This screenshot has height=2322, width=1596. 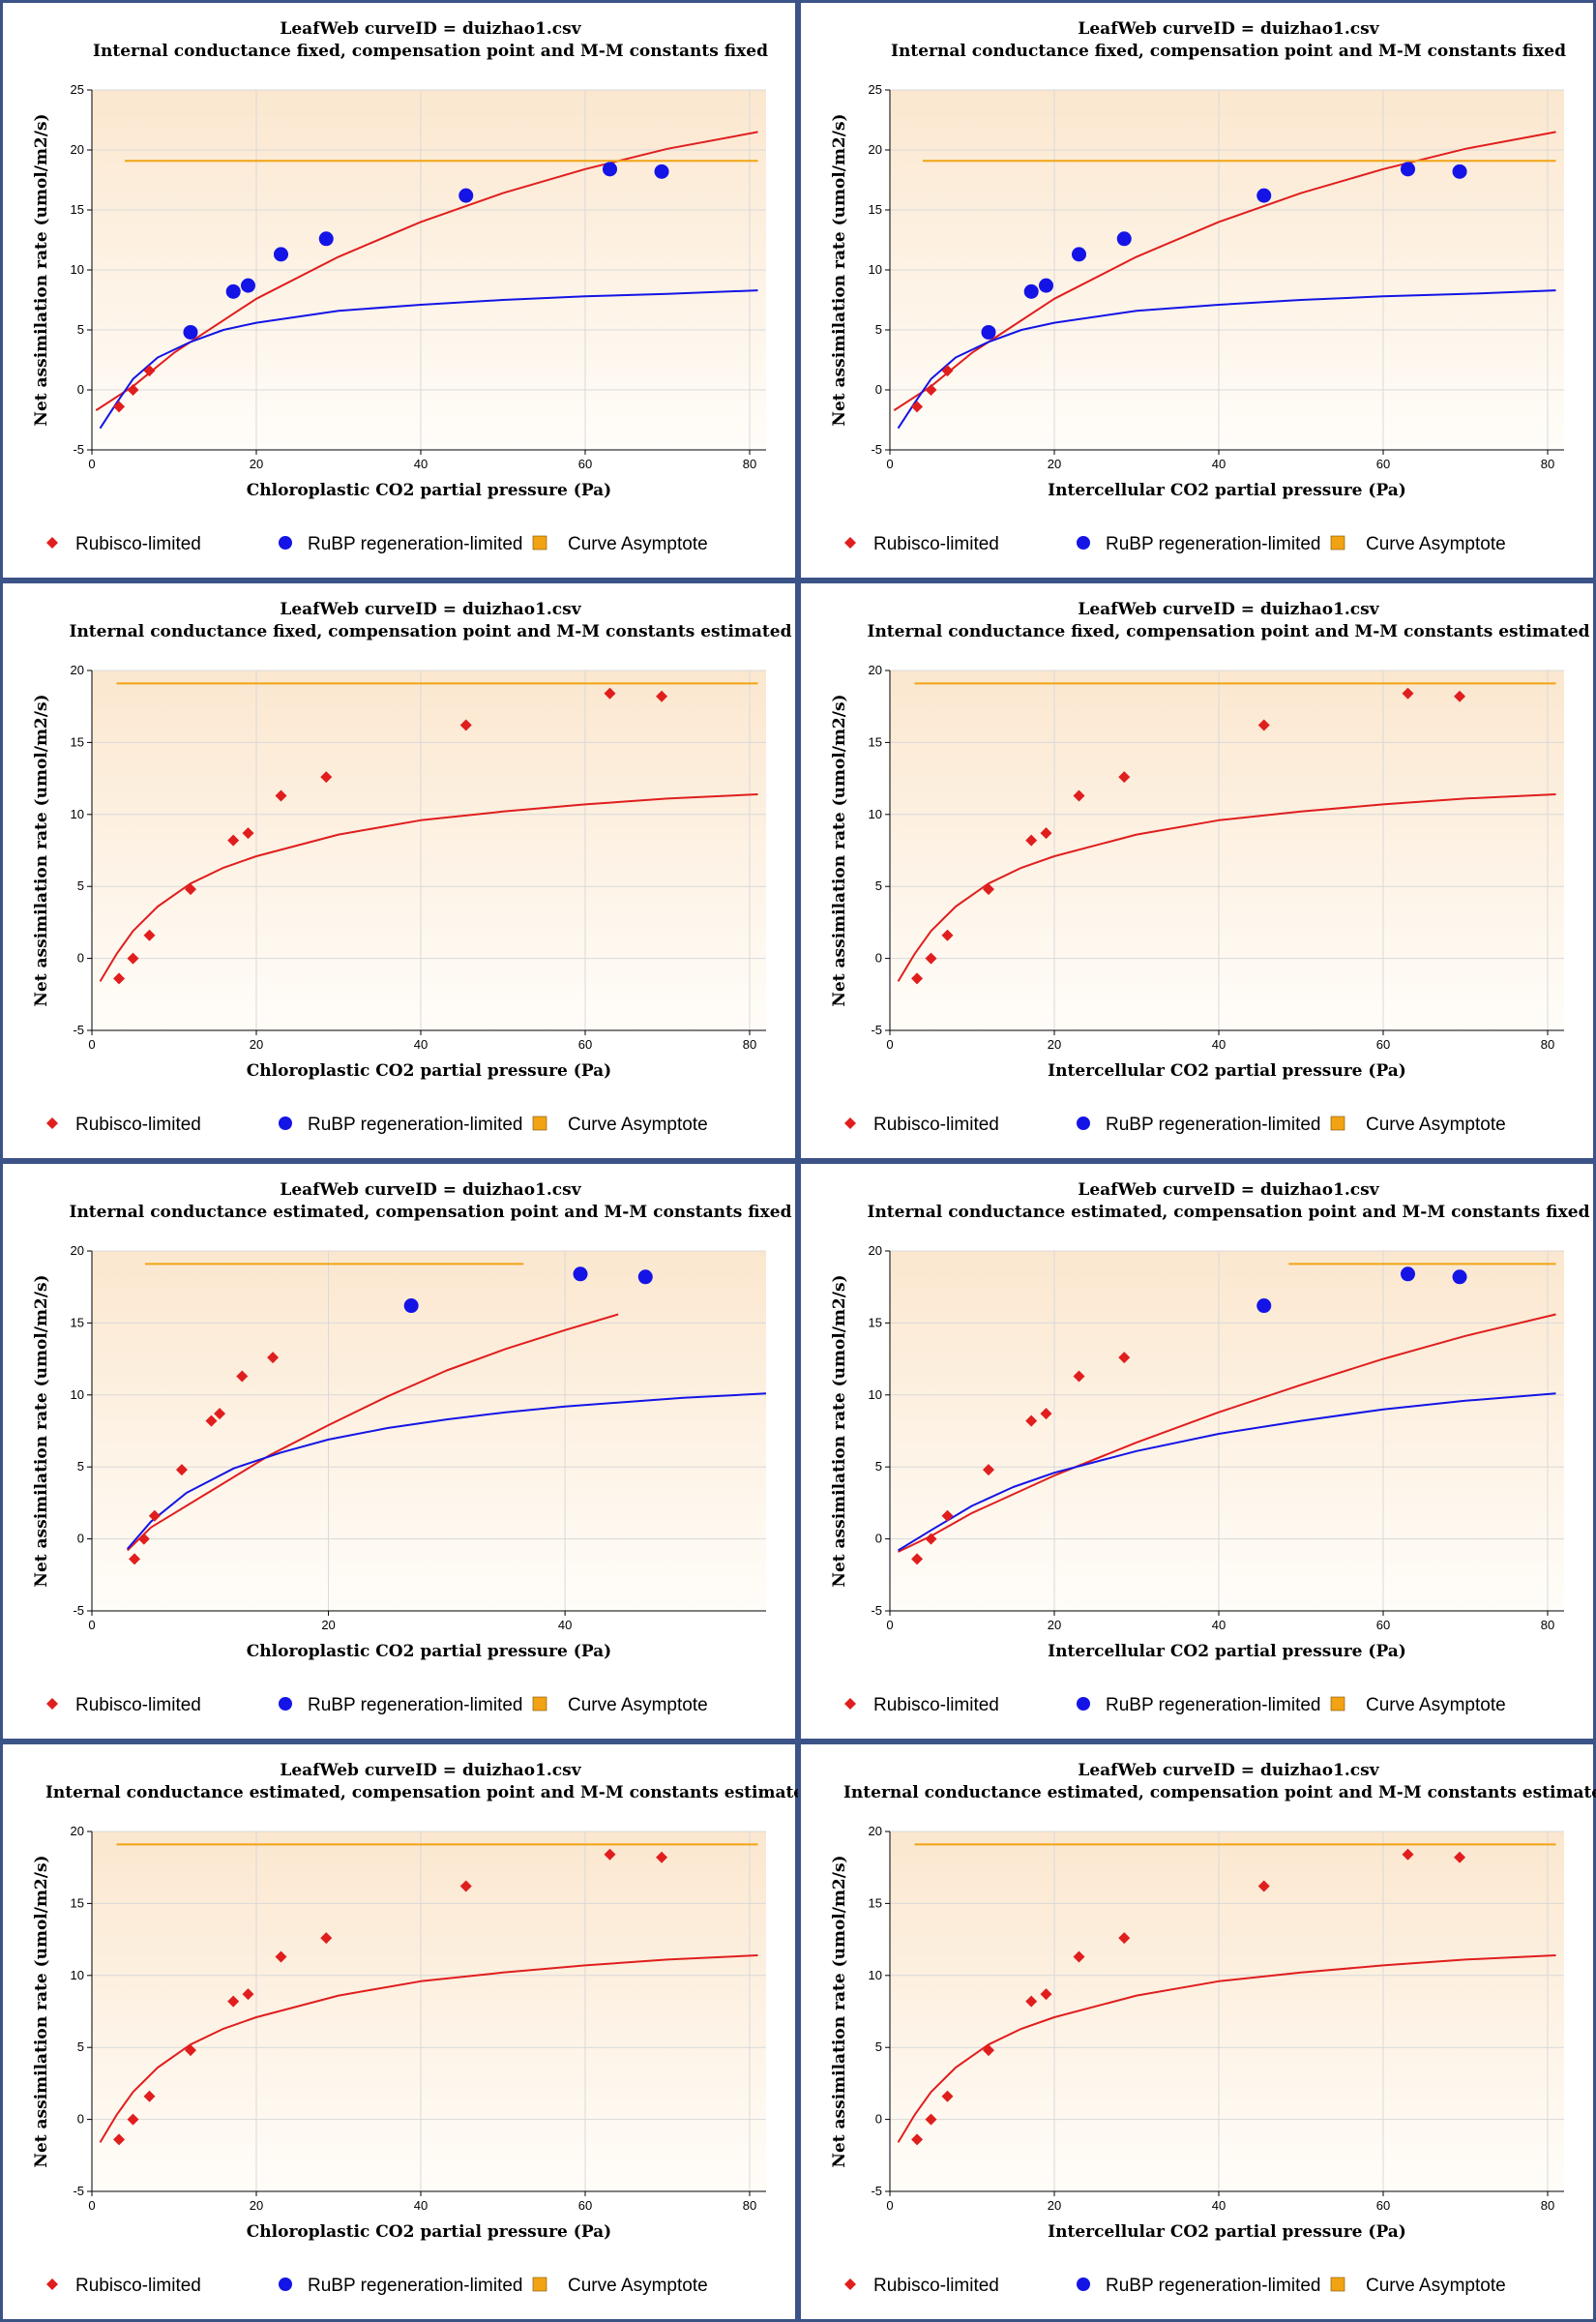 I want to click on legend-asymptote-marker, so click(x=1337, y=1704).